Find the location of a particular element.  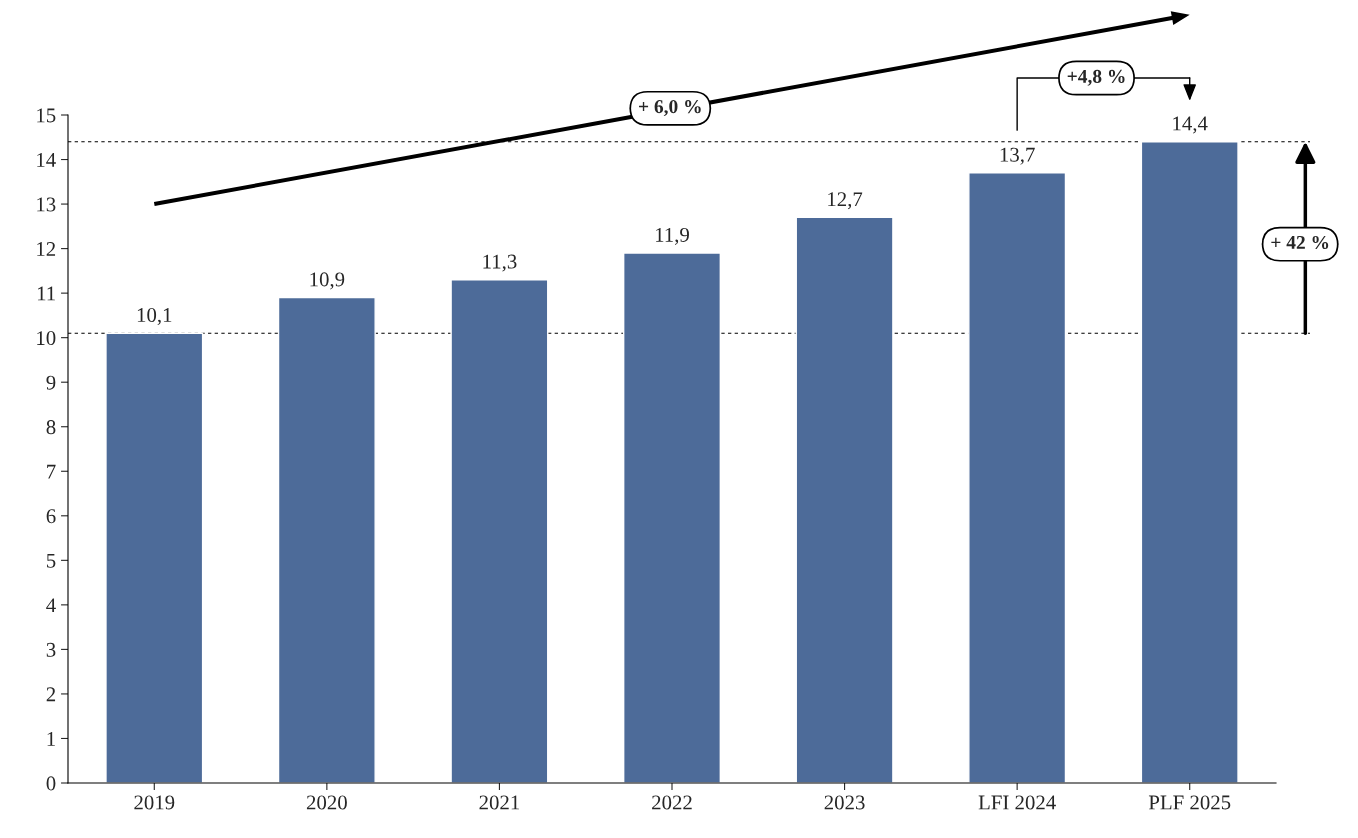

x-tick-label: 2020 is located at coordinates (326, 802).